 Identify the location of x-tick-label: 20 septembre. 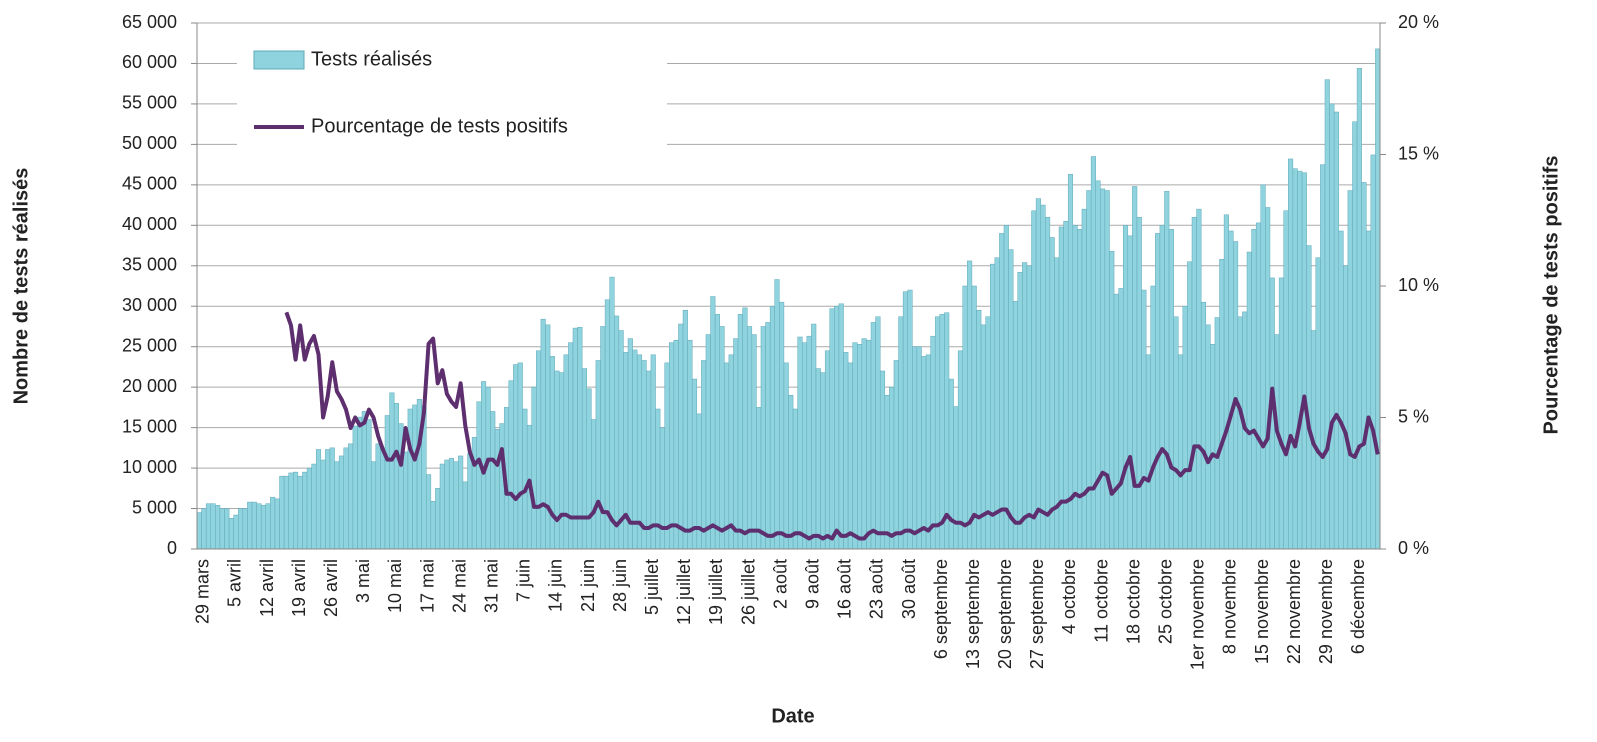
(1005, 614).